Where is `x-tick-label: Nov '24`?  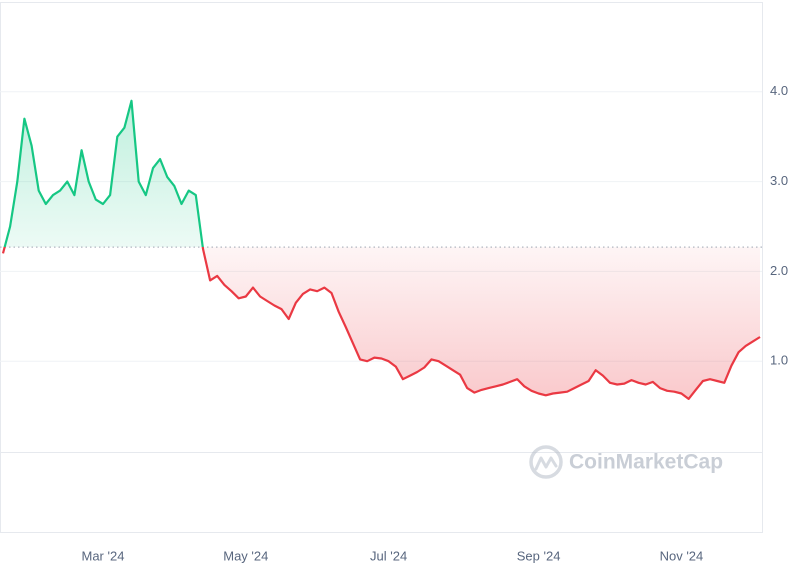
x-tick-label: Nov '24 is located at coordinates (682, 555).